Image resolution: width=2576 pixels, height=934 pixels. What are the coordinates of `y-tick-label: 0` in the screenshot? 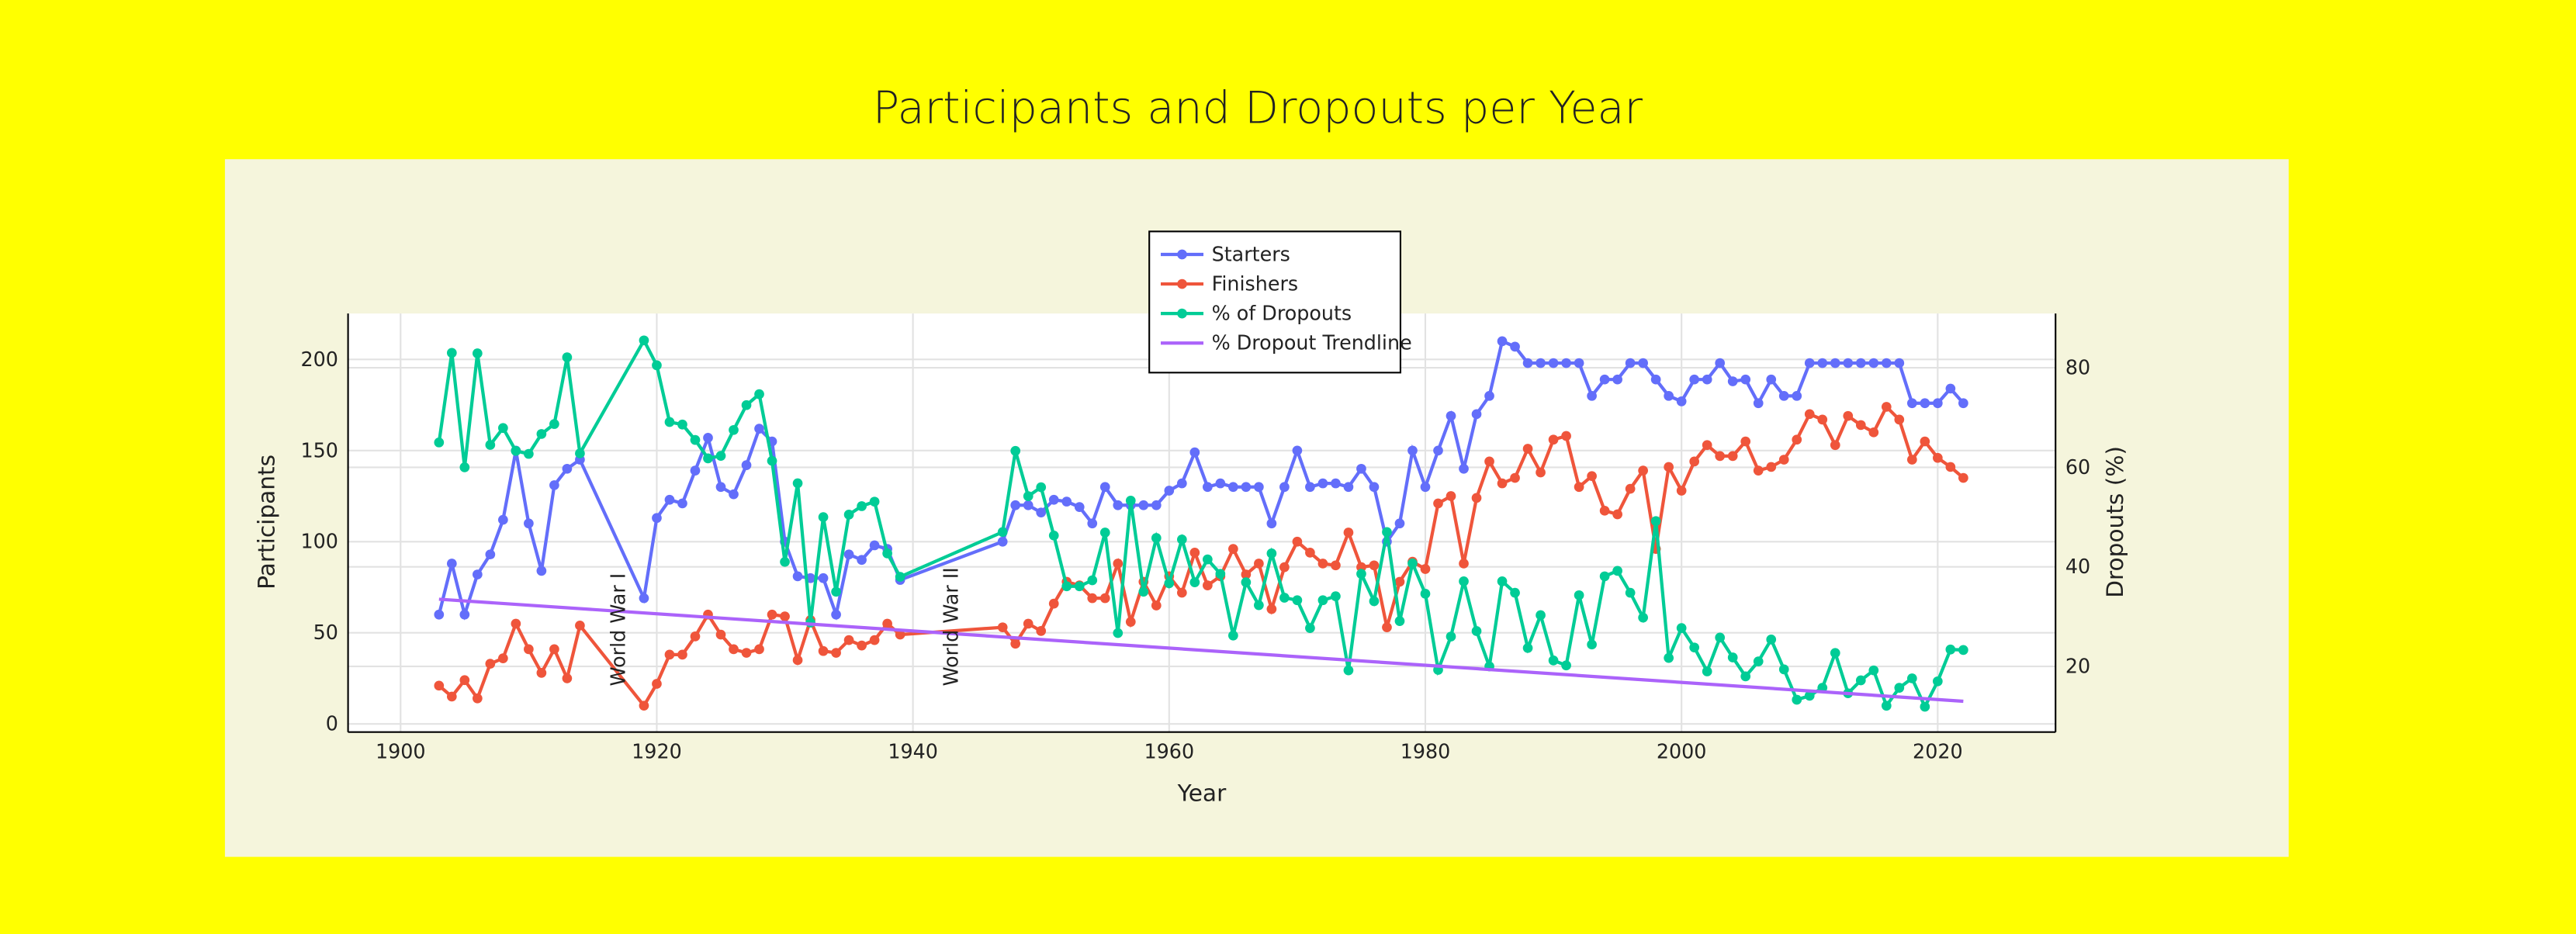 It's located at (332, 723).